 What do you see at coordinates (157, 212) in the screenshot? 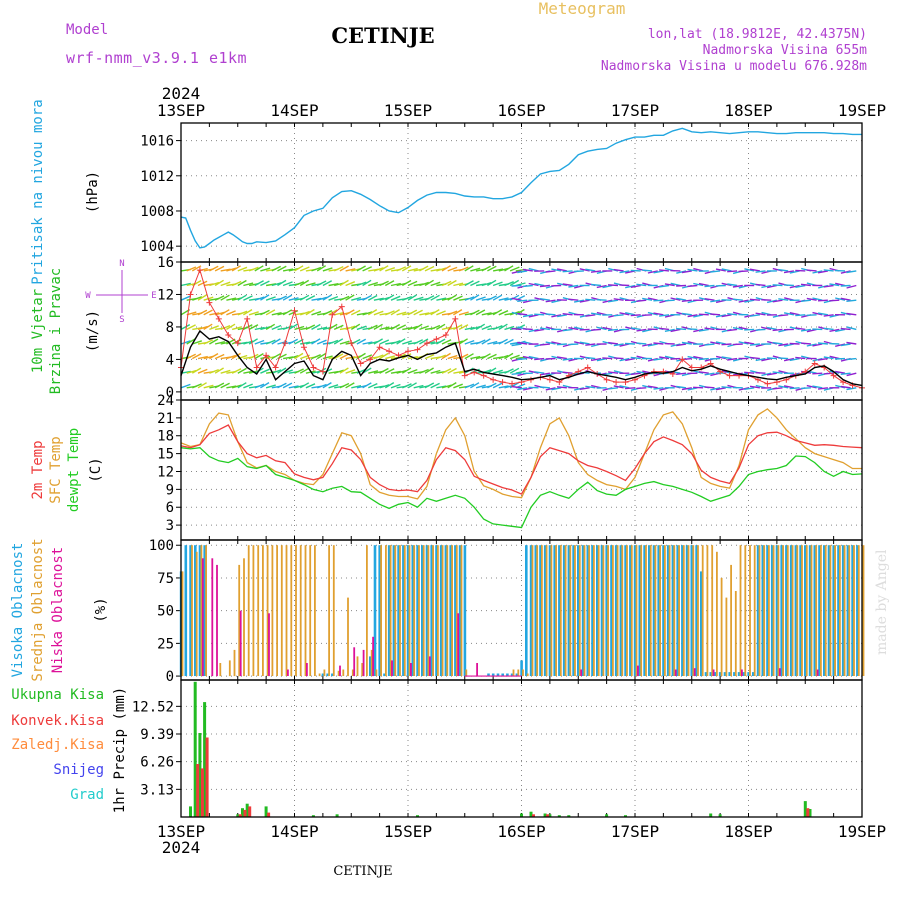
I see `pressure-ytick-label: 1008` at bounding box center [157, 212].